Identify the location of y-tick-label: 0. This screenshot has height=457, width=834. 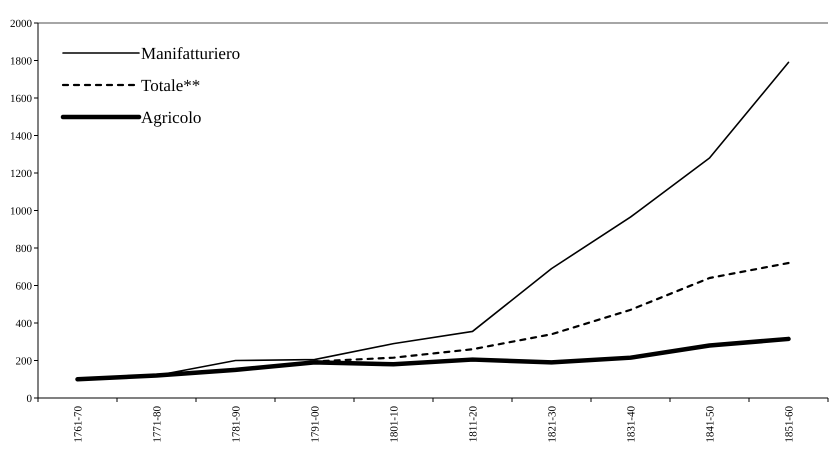
(29, 398).